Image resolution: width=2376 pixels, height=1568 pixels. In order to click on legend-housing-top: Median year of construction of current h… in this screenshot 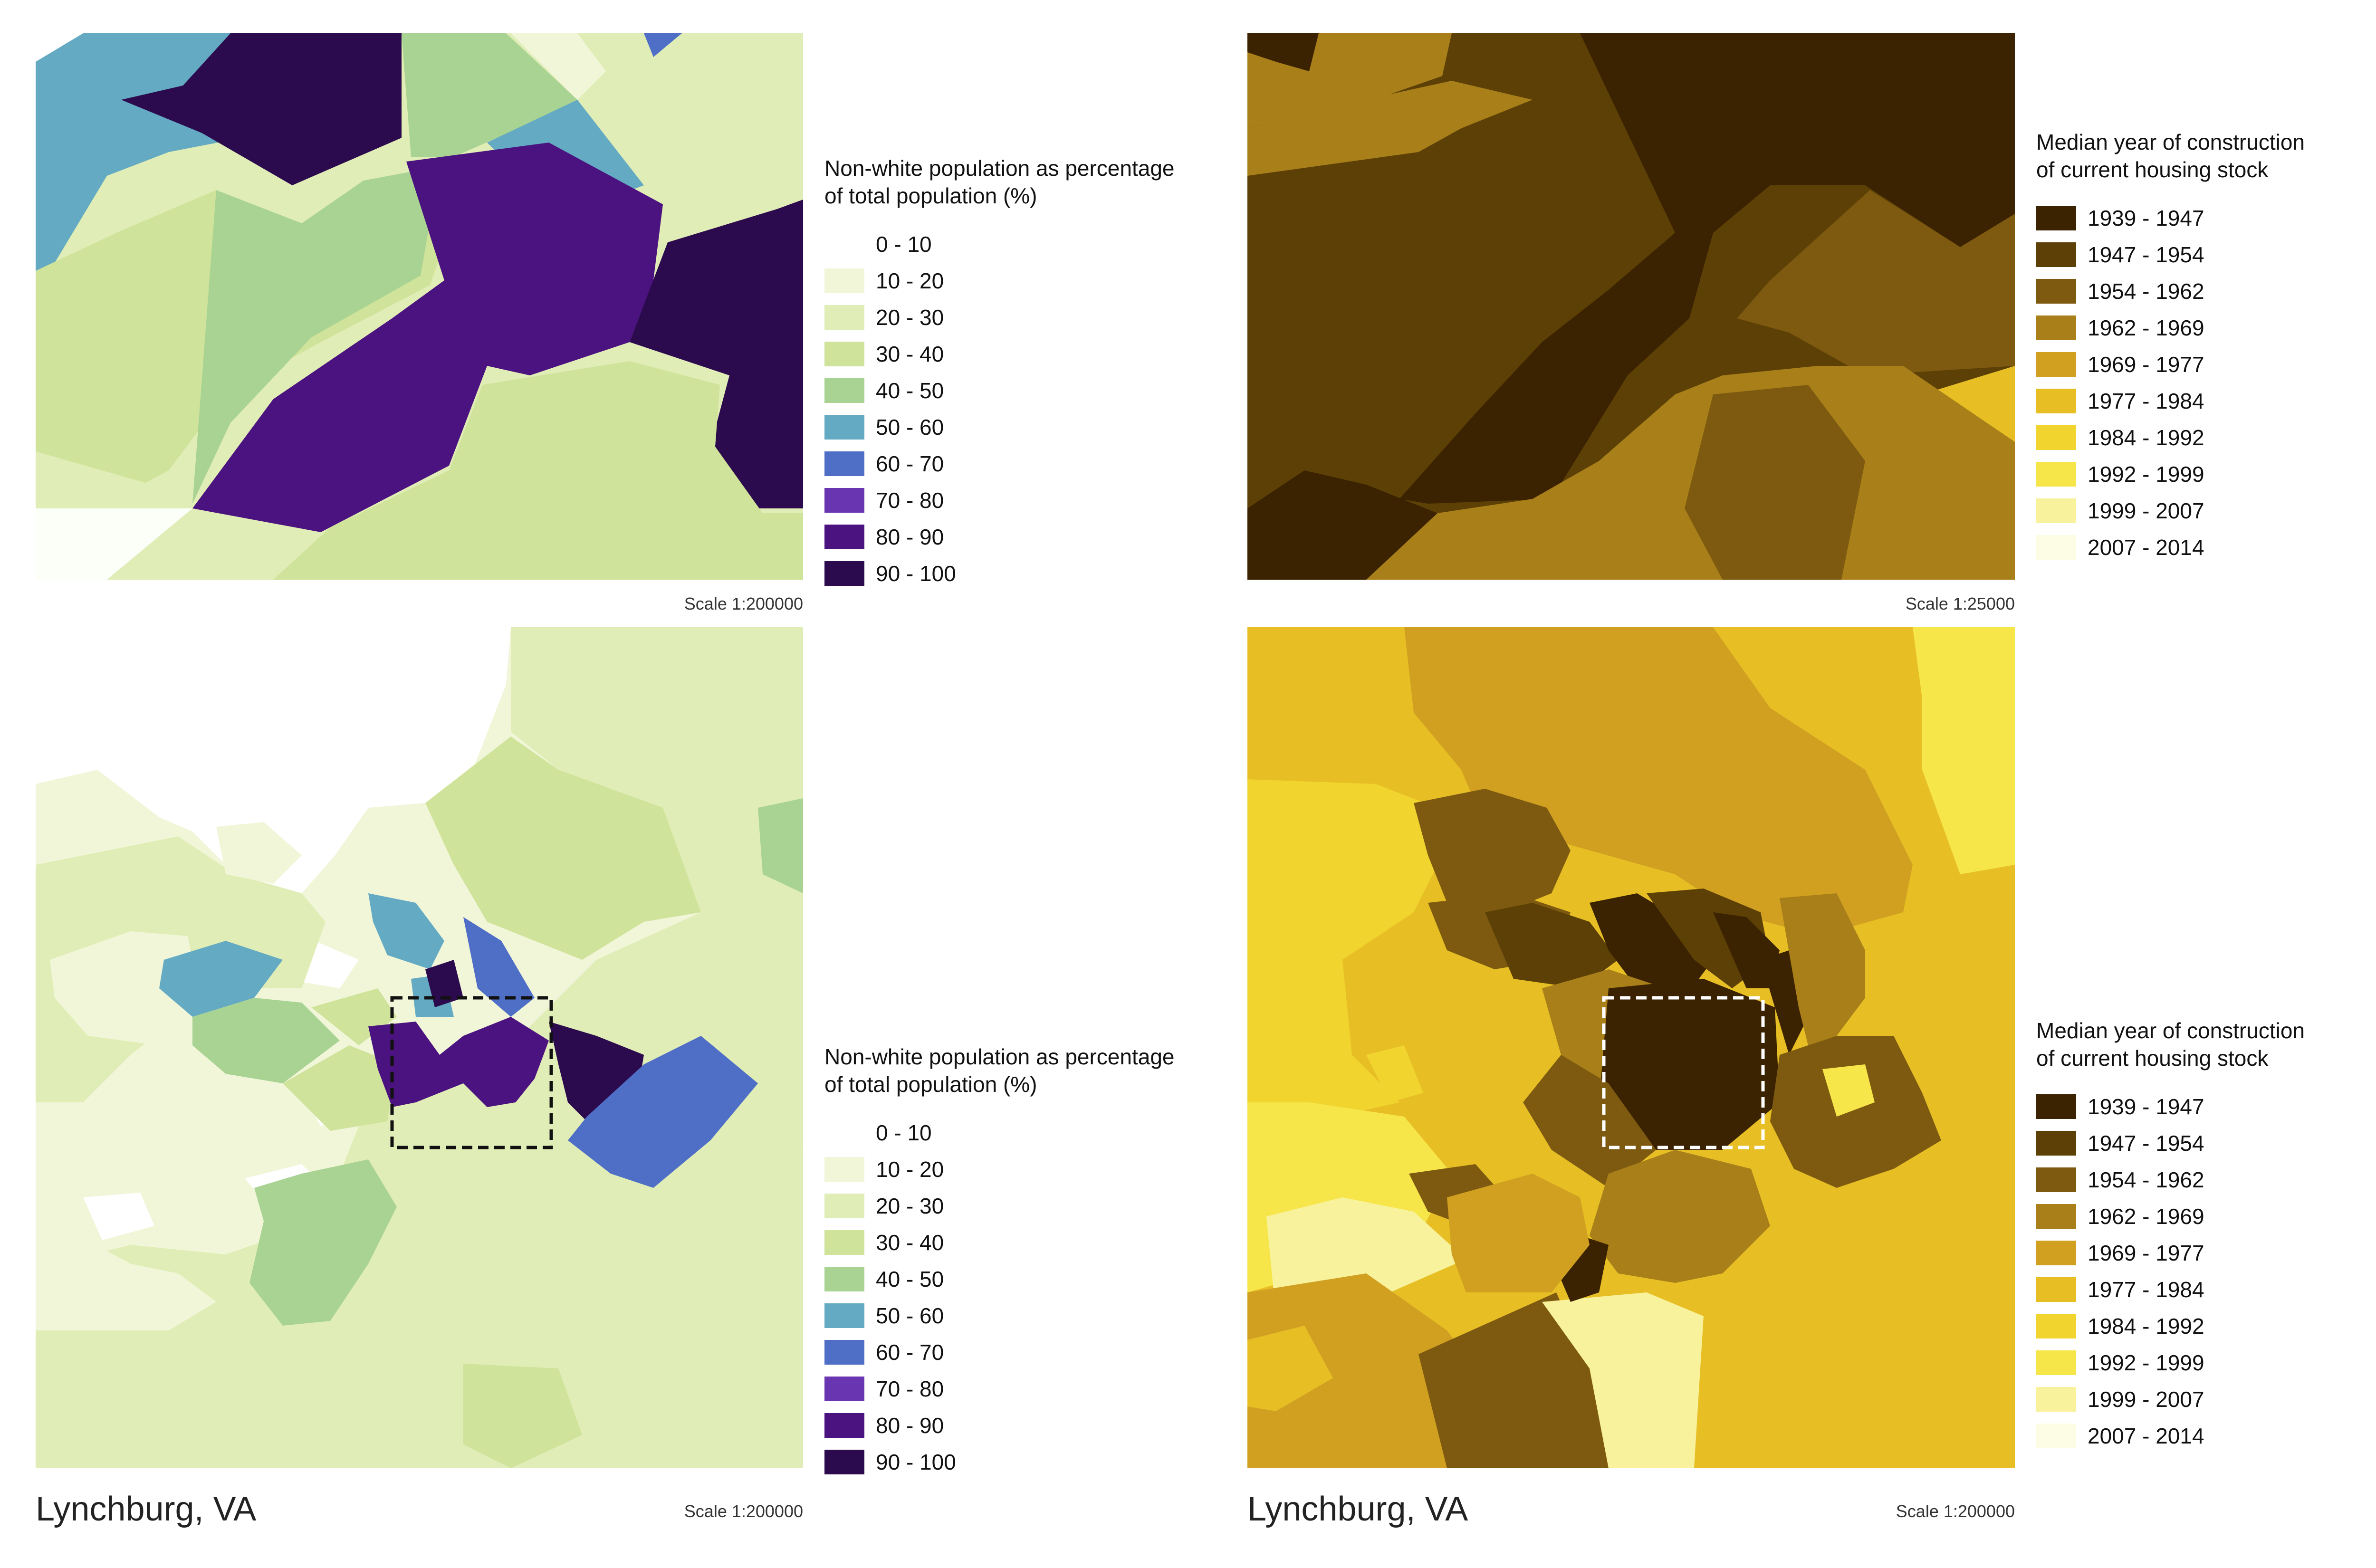, I will do `click(2206, 346)`.